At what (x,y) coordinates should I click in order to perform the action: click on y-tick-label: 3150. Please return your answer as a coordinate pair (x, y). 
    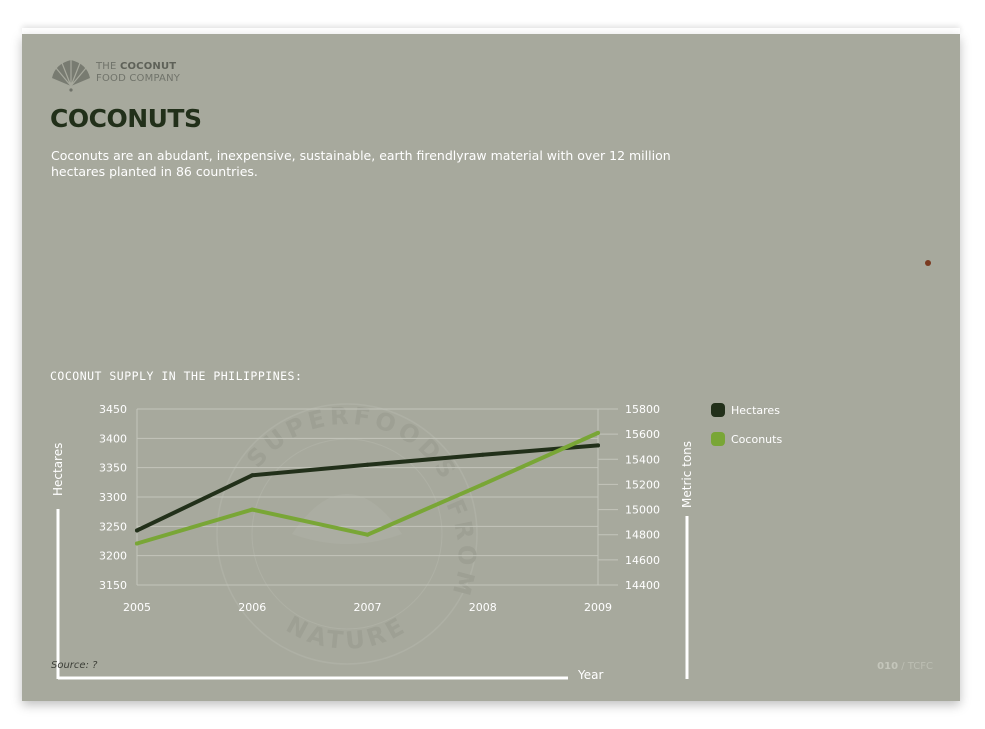
    Looking at the image, I should click on (113, 585).